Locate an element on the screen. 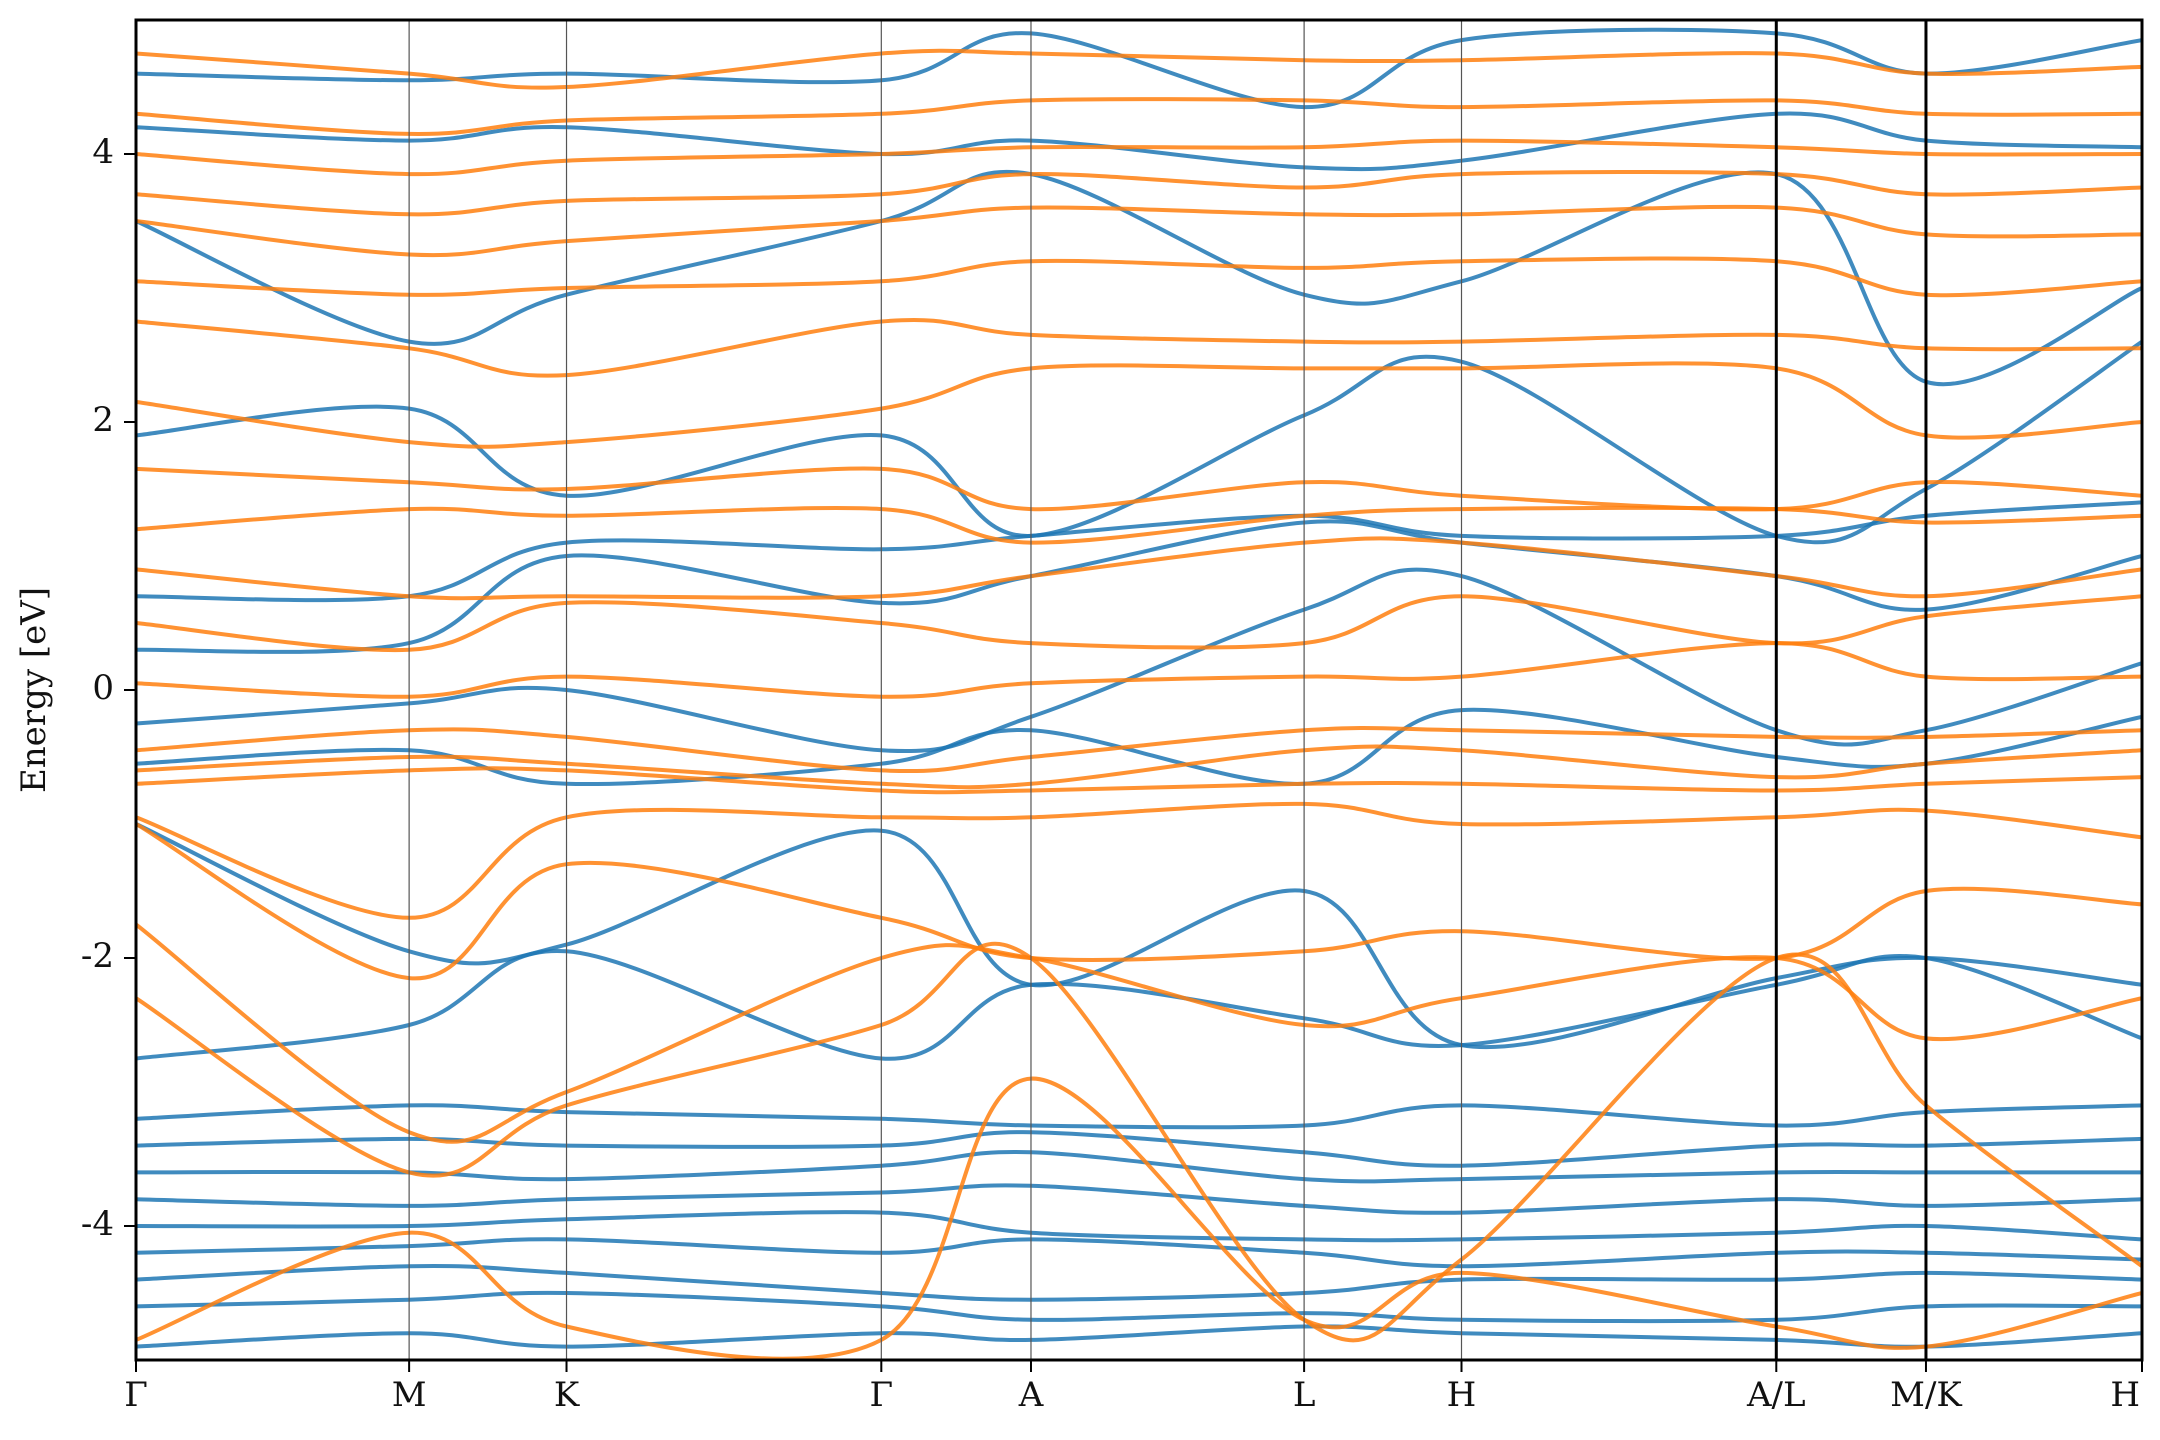 This screenshot has width=2160, height=1440. y-tick-label: -4 is located at coordinates (97, 1224).